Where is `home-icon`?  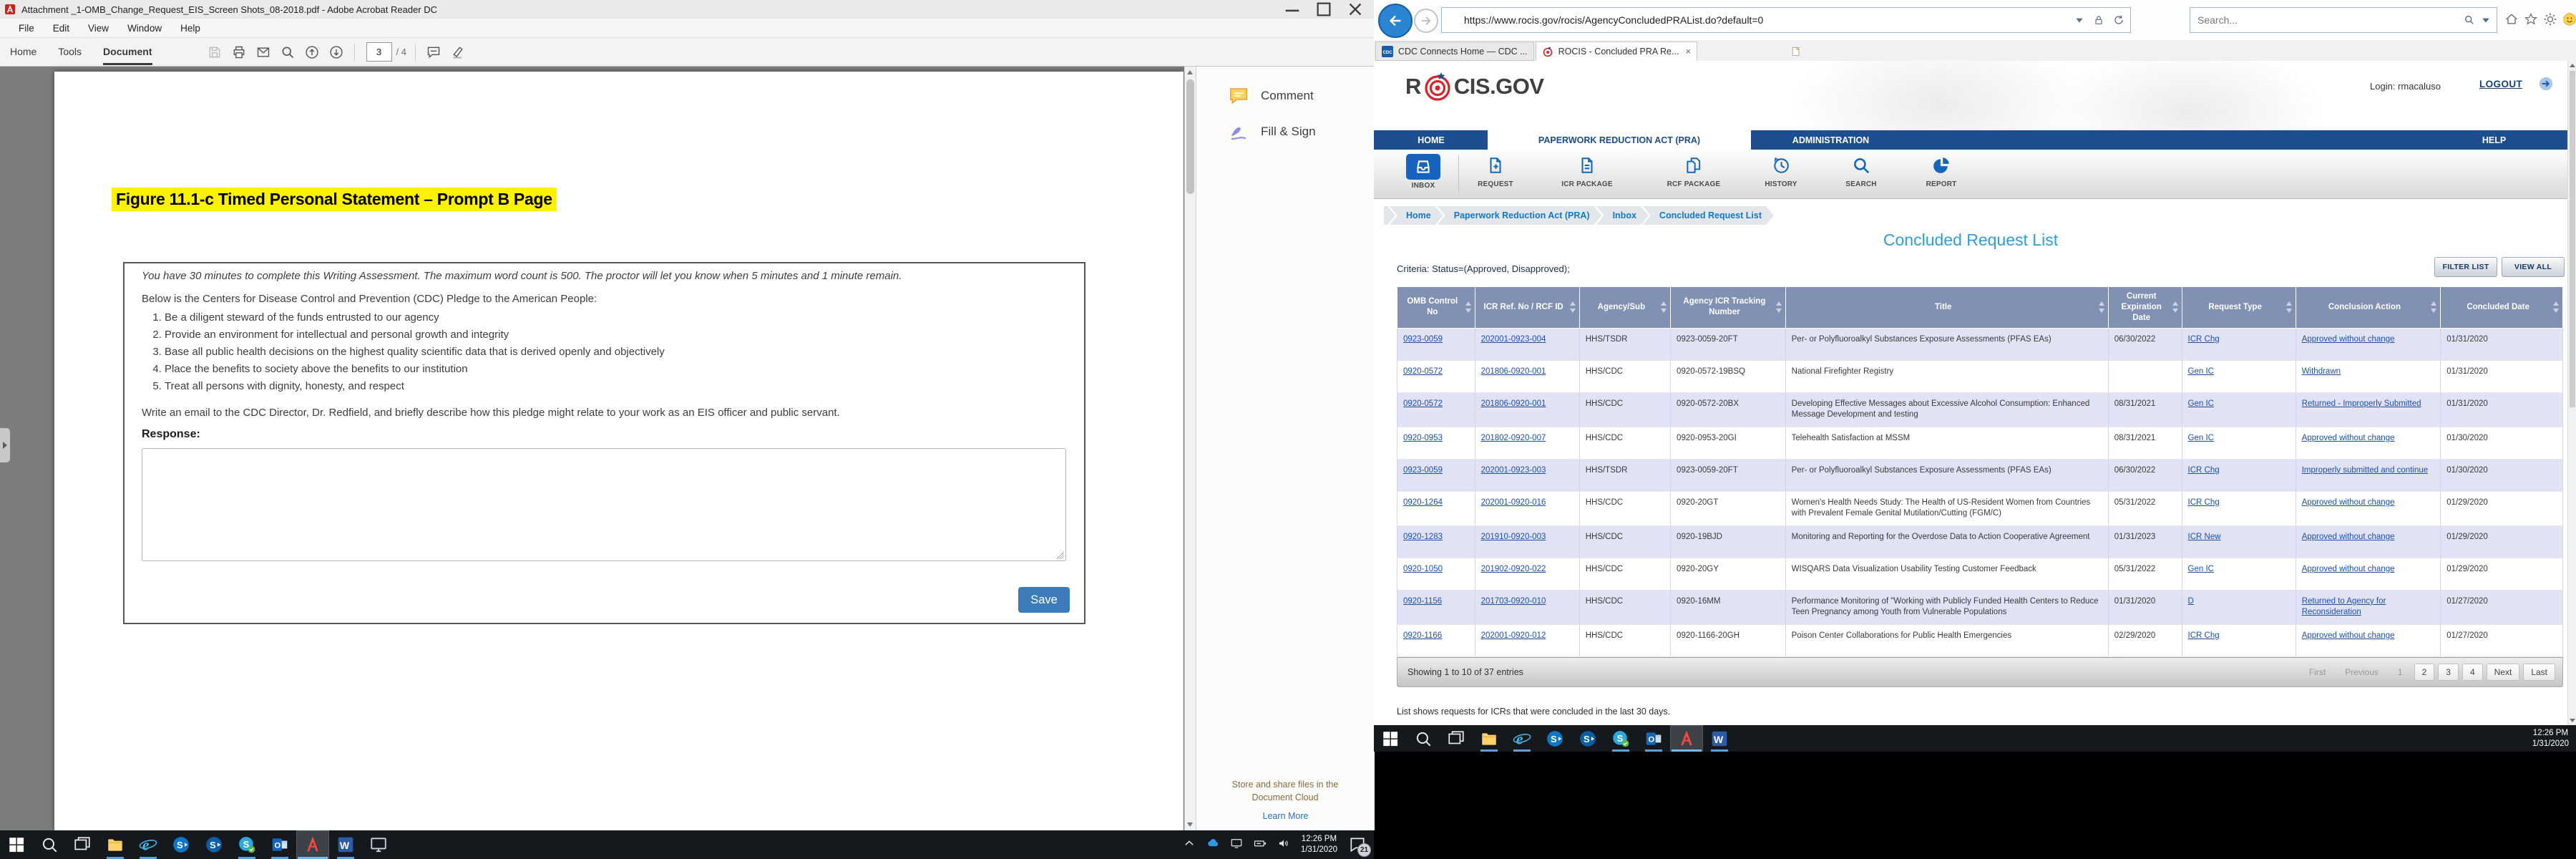
home-icon is located at coordinates (2511, 19).